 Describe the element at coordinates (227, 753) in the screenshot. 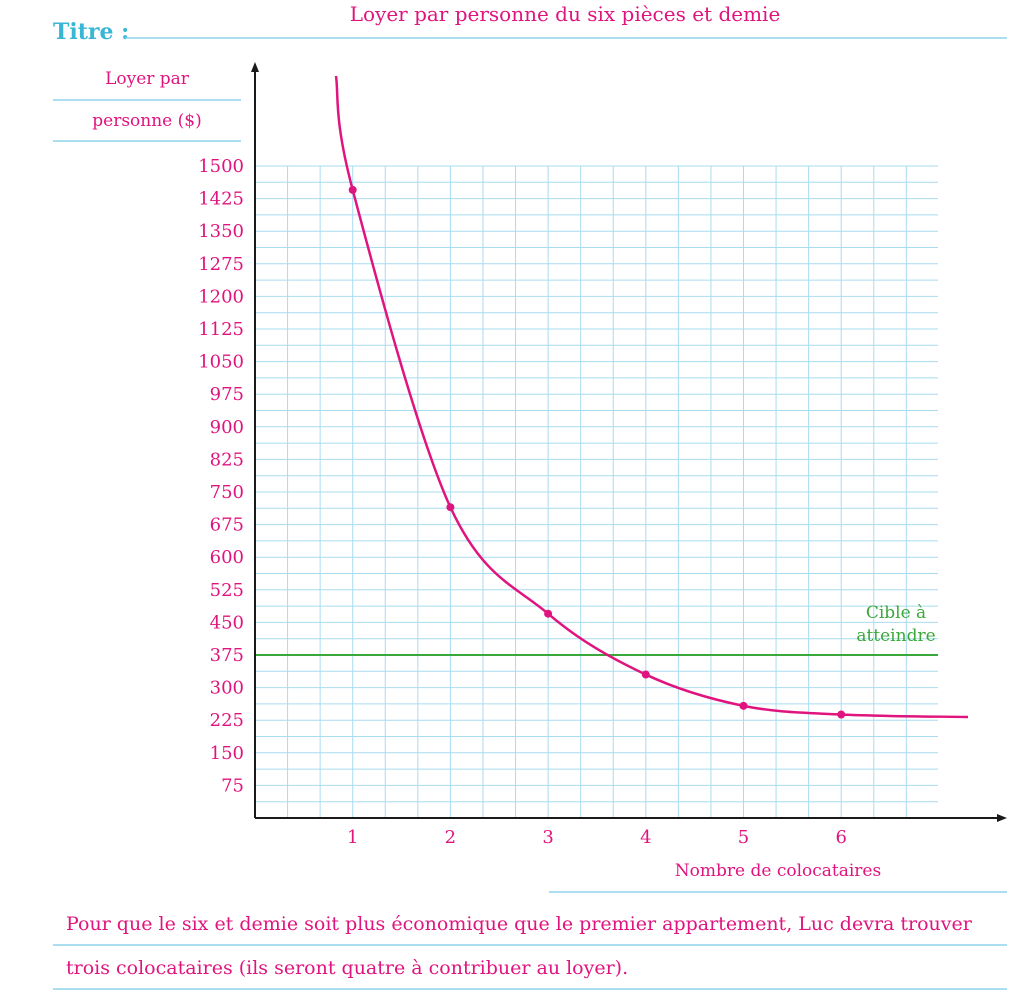

I see `y-tick-label: 150` at that location.